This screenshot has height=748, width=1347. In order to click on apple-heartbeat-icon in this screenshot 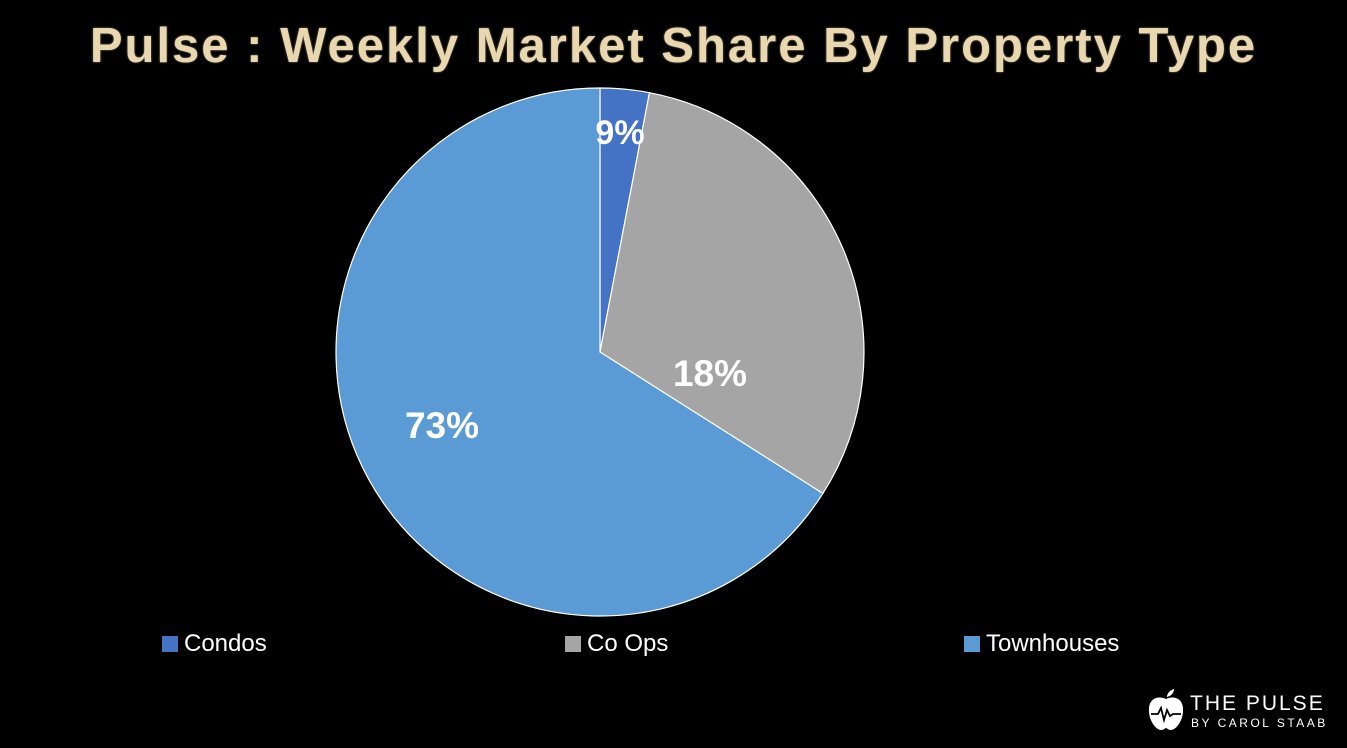, I will do `click(1166, 709)`.